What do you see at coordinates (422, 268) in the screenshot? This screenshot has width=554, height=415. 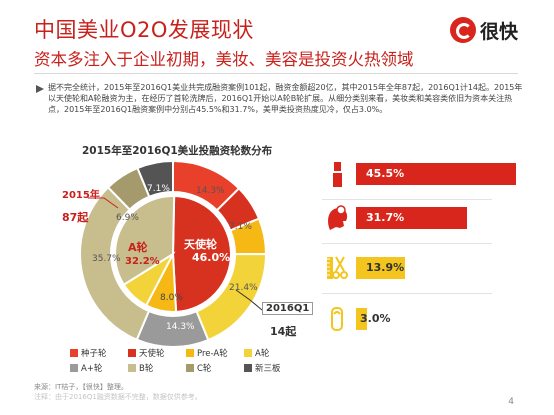 I see `bar-row: 13.9%` at bounding box center [422, 268].